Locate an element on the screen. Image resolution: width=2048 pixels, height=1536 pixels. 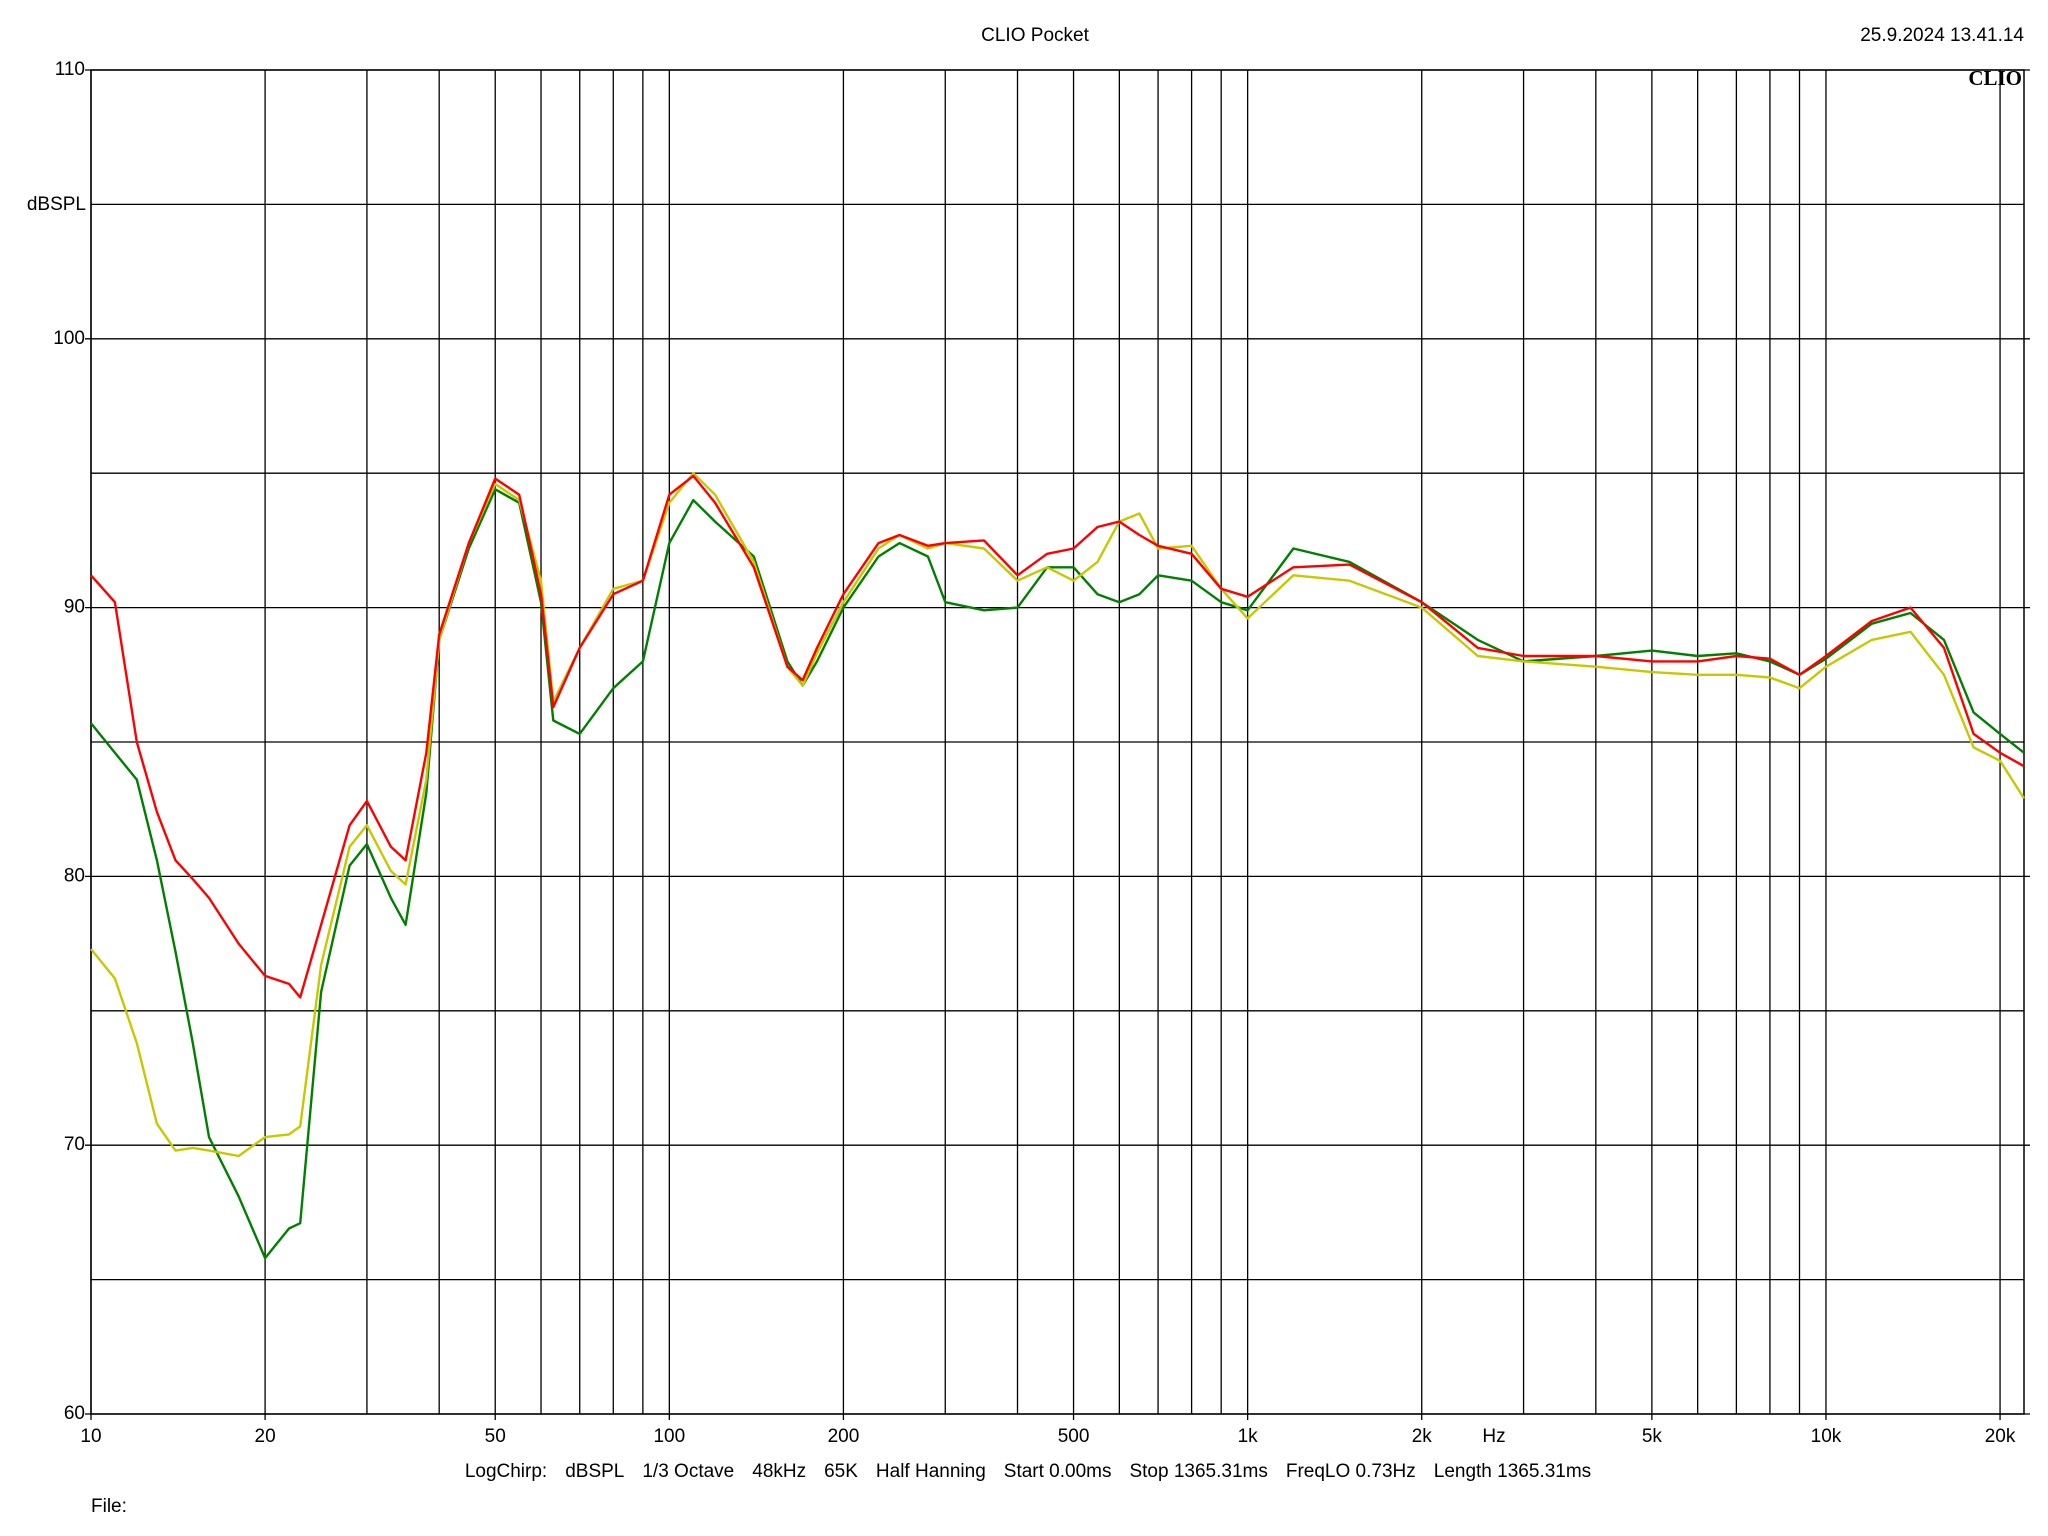
x-tick-label: 20 is located at coordinates (265, 1436).